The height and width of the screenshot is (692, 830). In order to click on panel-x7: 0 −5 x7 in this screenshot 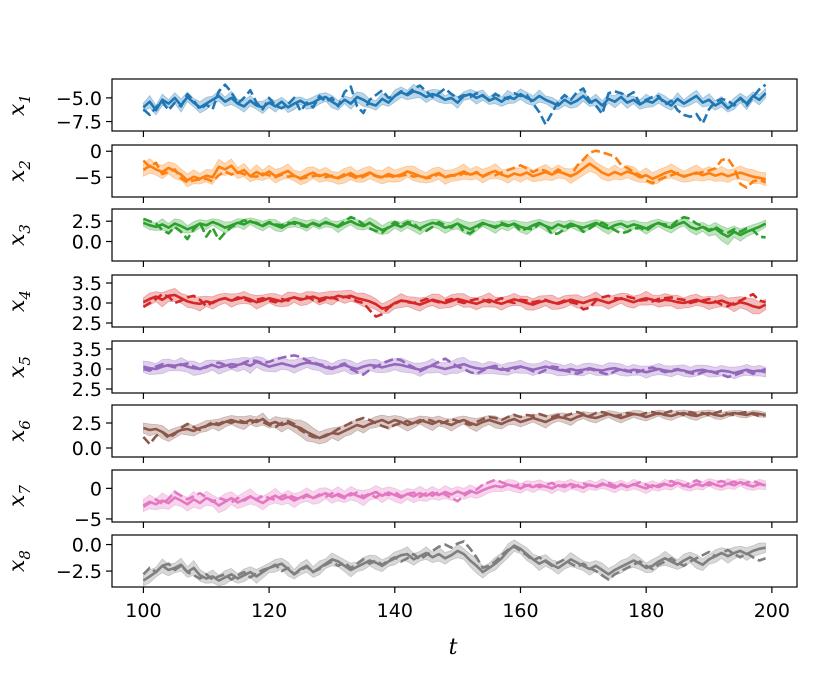, I will do `click(401, 500)`.